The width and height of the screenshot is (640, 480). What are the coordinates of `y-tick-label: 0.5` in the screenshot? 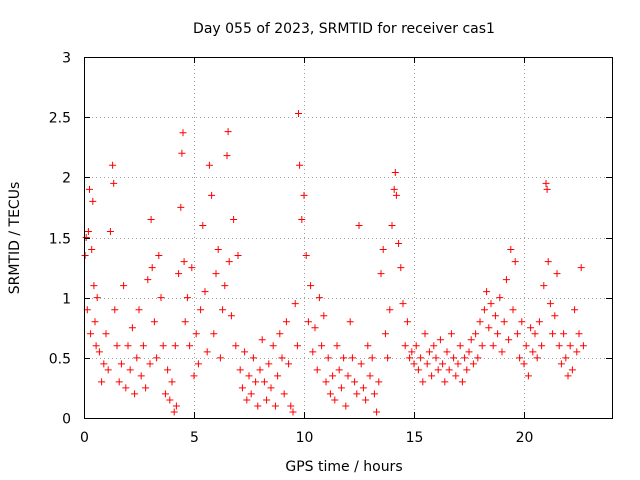 It's located at (60, 360).